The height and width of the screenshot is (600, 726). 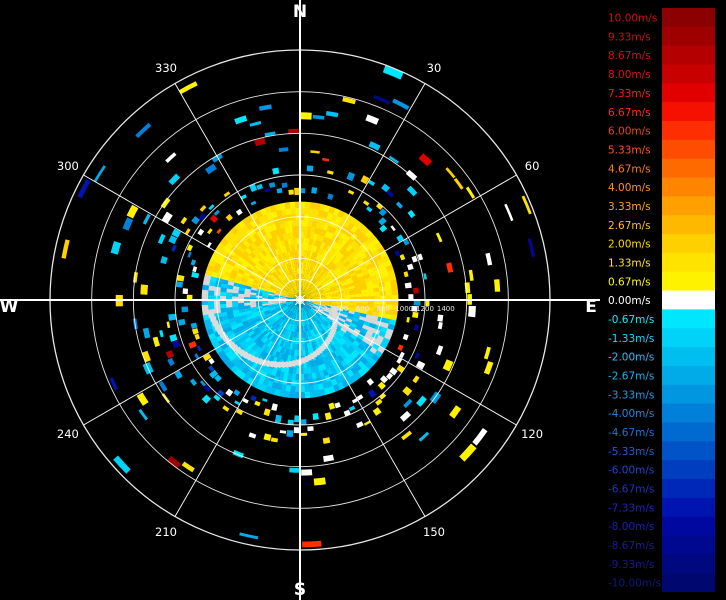 I want to click on direction-east-label: E, so click(x=591, y=307).